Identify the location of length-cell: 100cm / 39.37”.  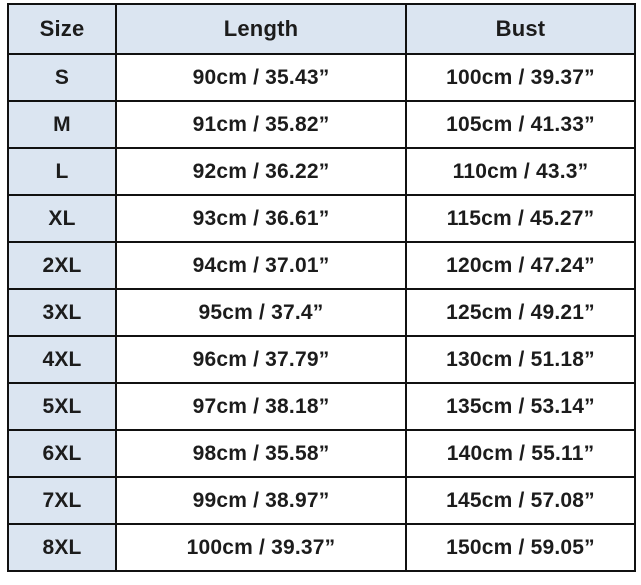
(261, 547).